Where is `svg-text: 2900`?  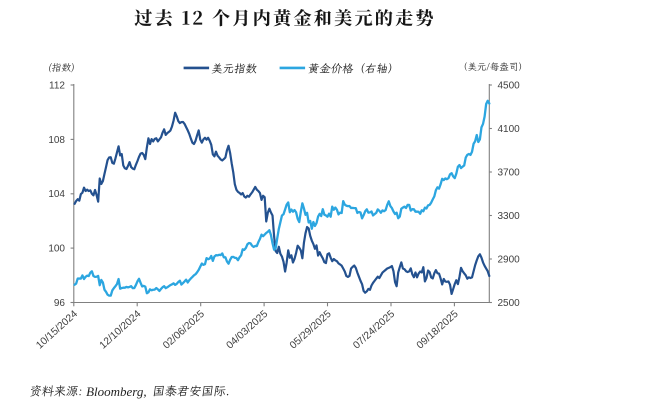 svg-text: 2900 is located at coordinates (509, 260).